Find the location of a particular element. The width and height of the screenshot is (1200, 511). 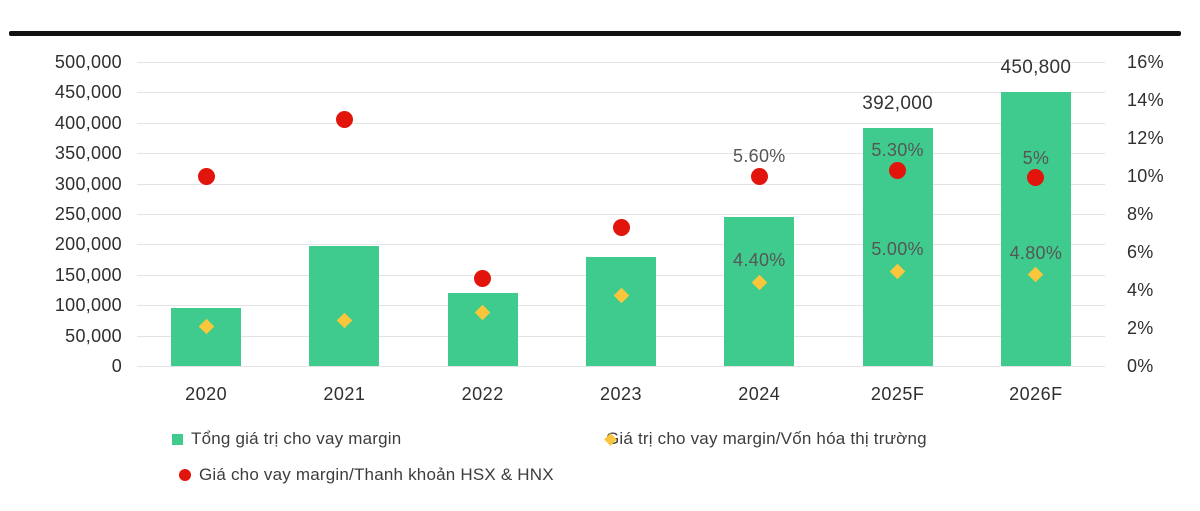

legend-item-total-margin: Tổng giá trị cho vay margin is located at coordinates (286, 439).